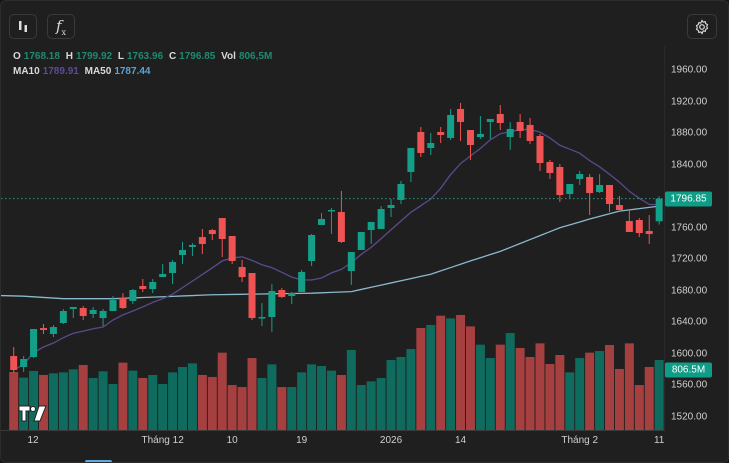  I want to click on price-tick-label: 1920.00, so click(689, 102).